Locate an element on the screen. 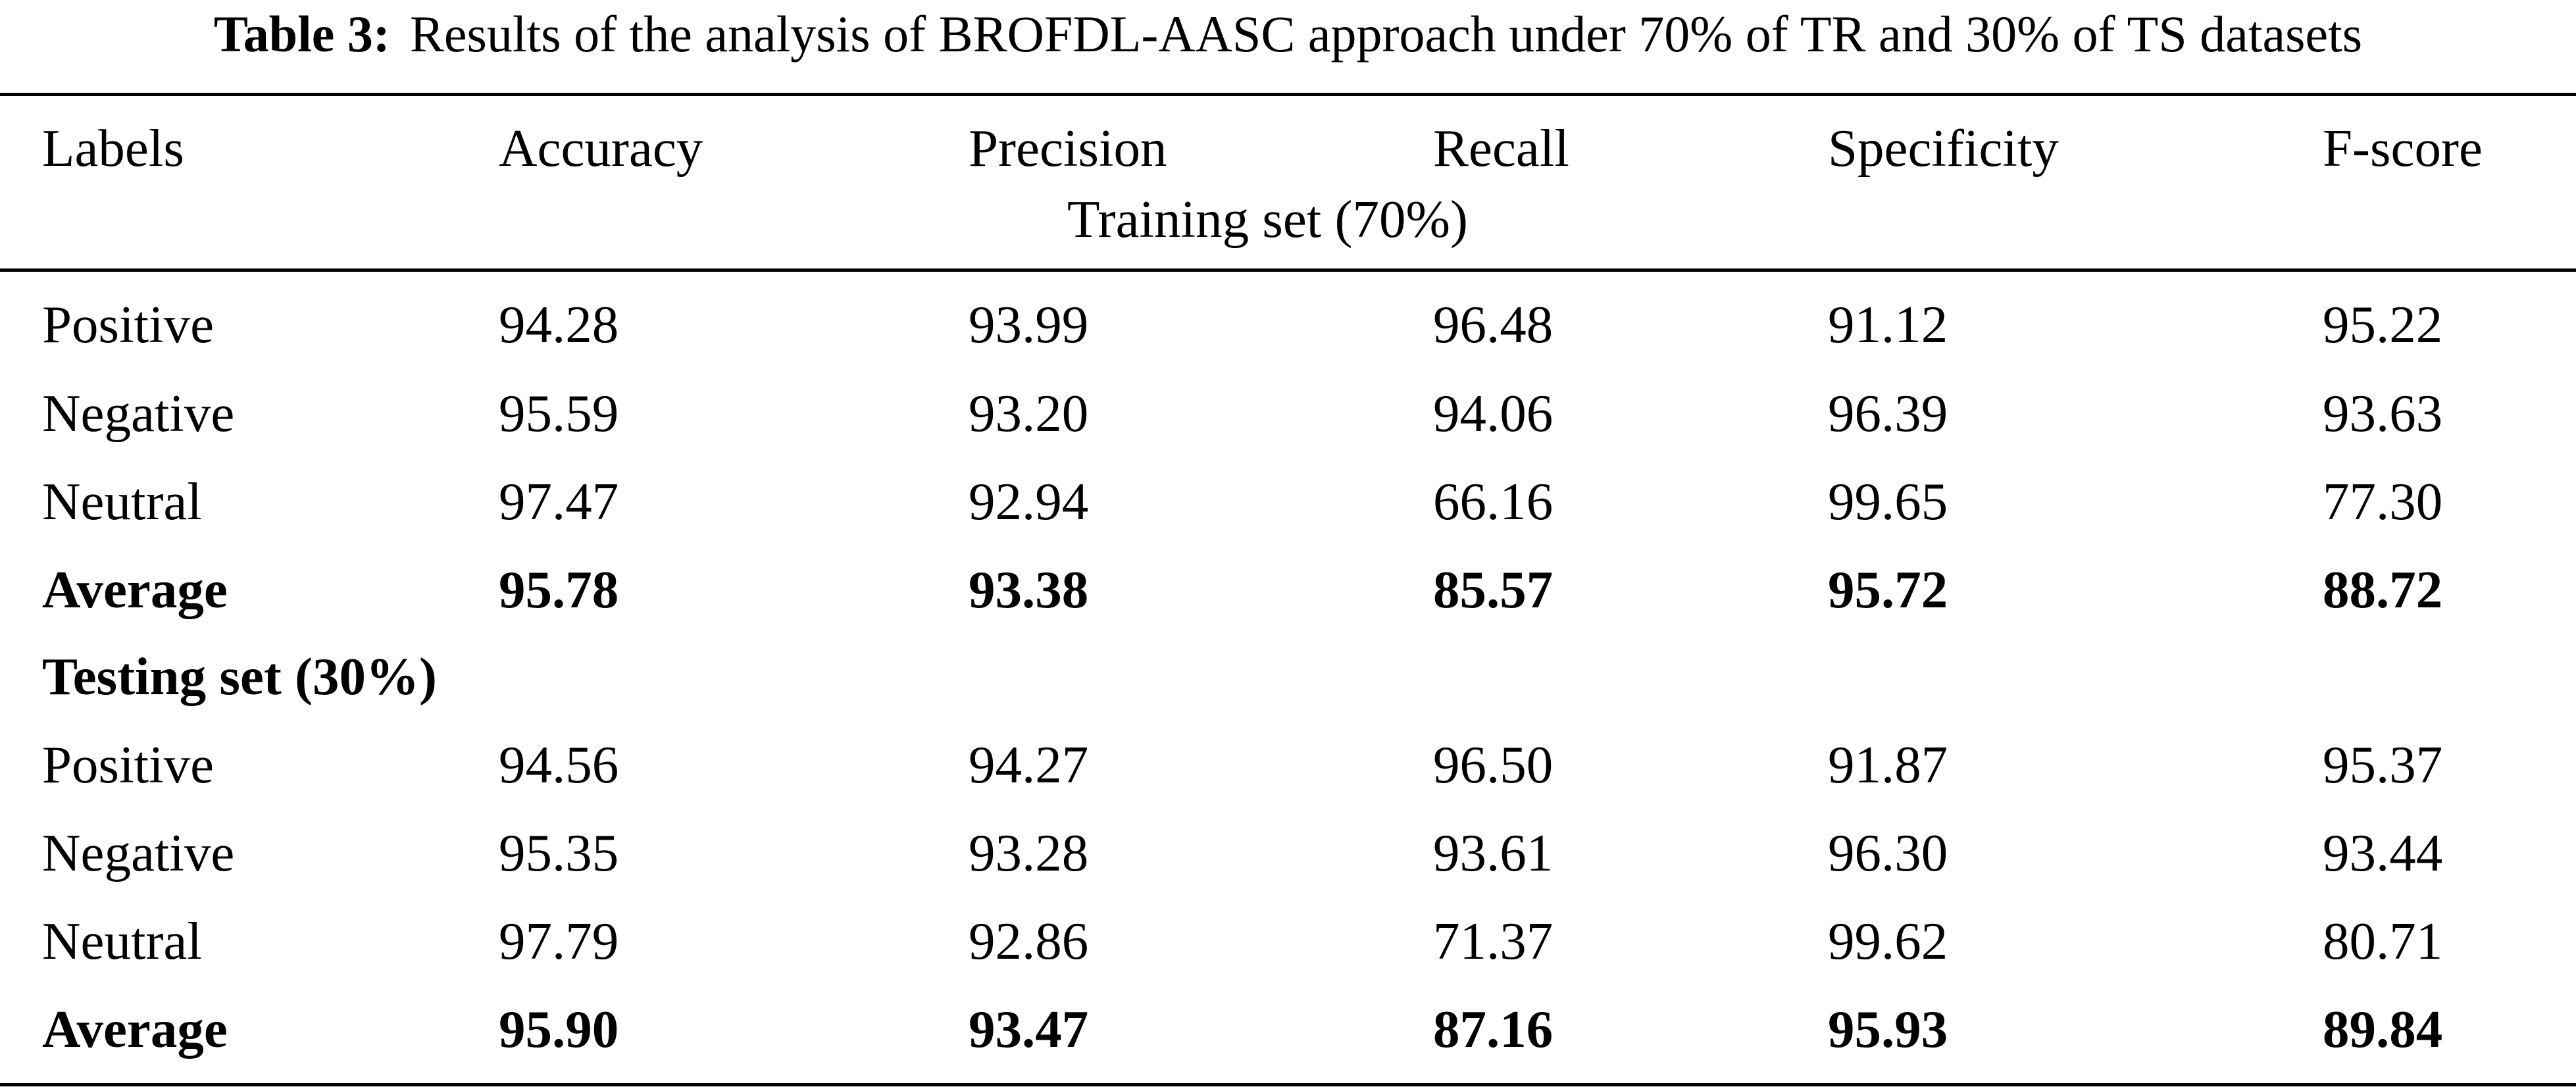 This screenshot has width=2576, height=1091. column-header-f-score: F-score is located at coordinates (2403, 148).